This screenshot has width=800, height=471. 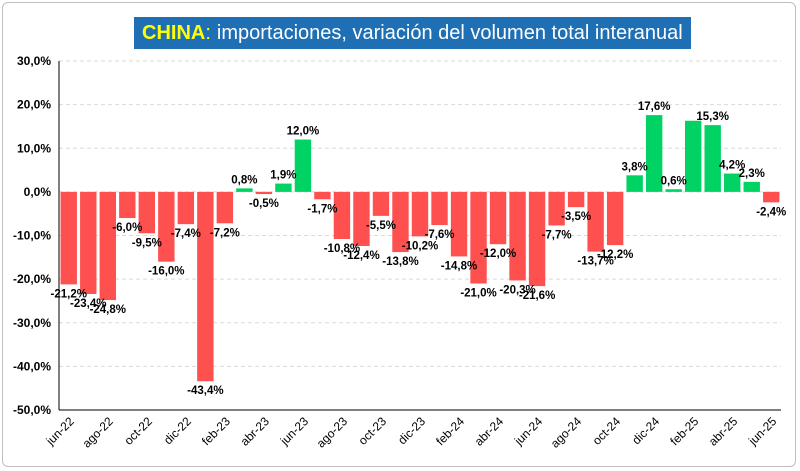 I want to click on x-tick-label: dic-23, so click(x=411, y=430).